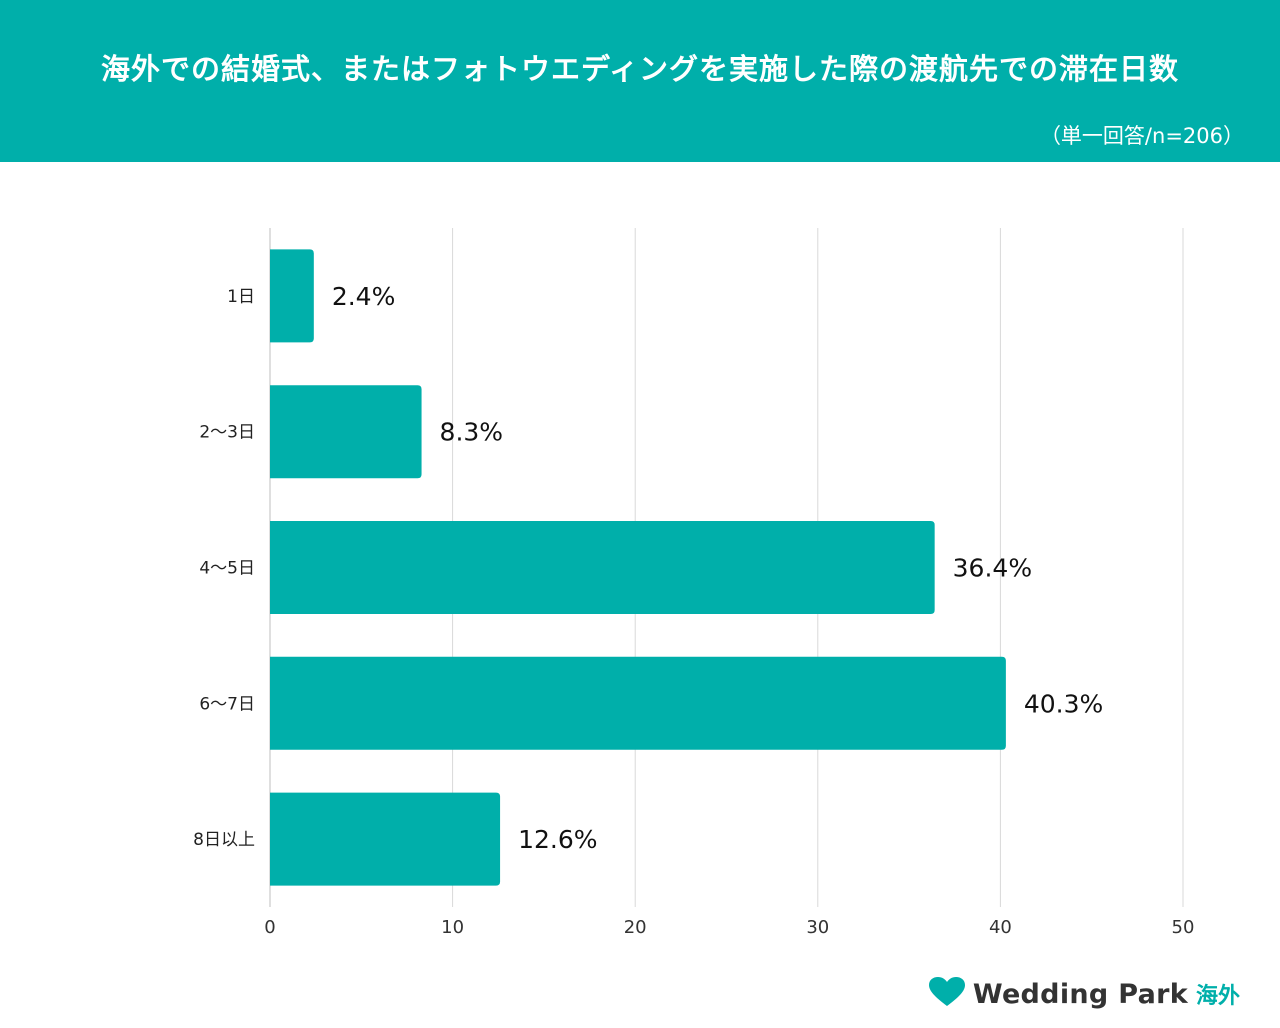 The image size is (1280, 1028). What do you see at coordinates (1217, 996) in the screenshot?
I see `brand-suffix: 海外` at bounding box center [1217, 996].